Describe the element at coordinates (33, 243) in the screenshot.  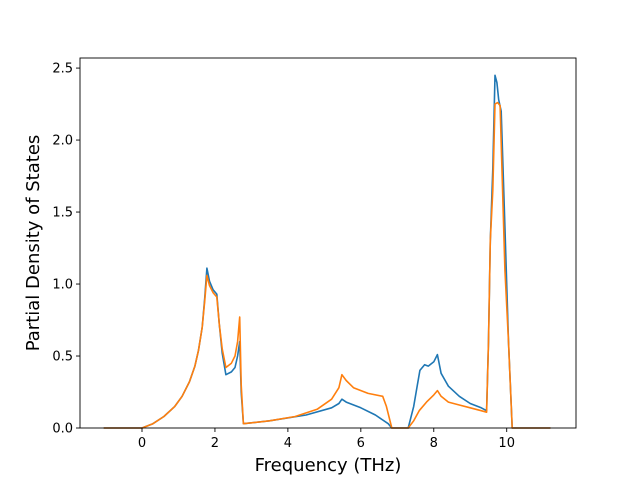
I see `y-axis-label: Partial Density of States` at that location.